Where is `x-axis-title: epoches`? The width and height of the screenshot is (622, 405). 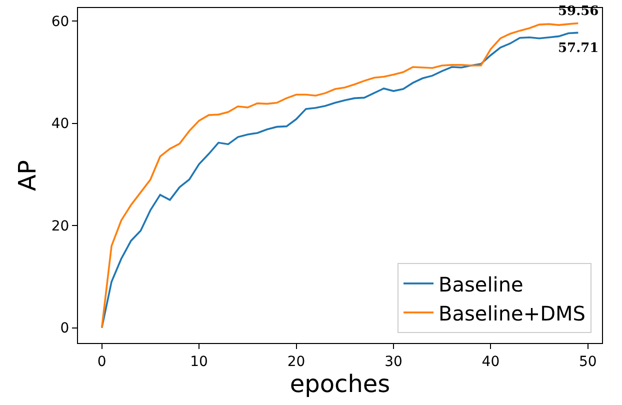 x-axis-title: epoches is located at coordinates (340, 384).